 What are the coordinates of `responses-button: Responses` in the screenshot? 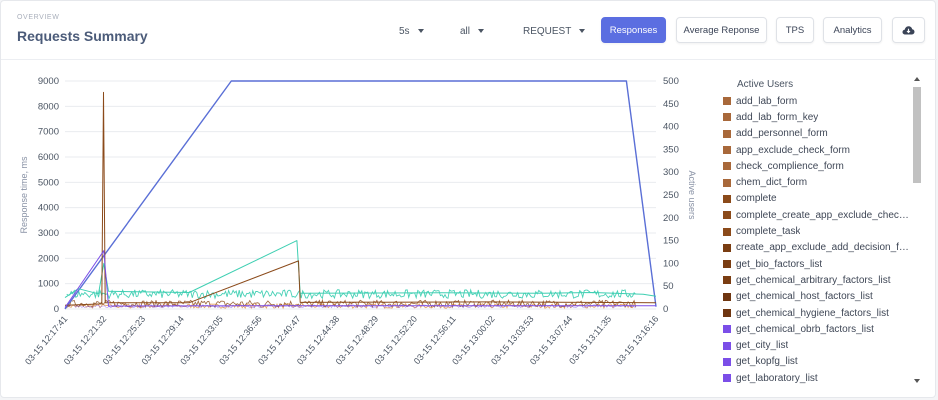 It's located at (633, 30).